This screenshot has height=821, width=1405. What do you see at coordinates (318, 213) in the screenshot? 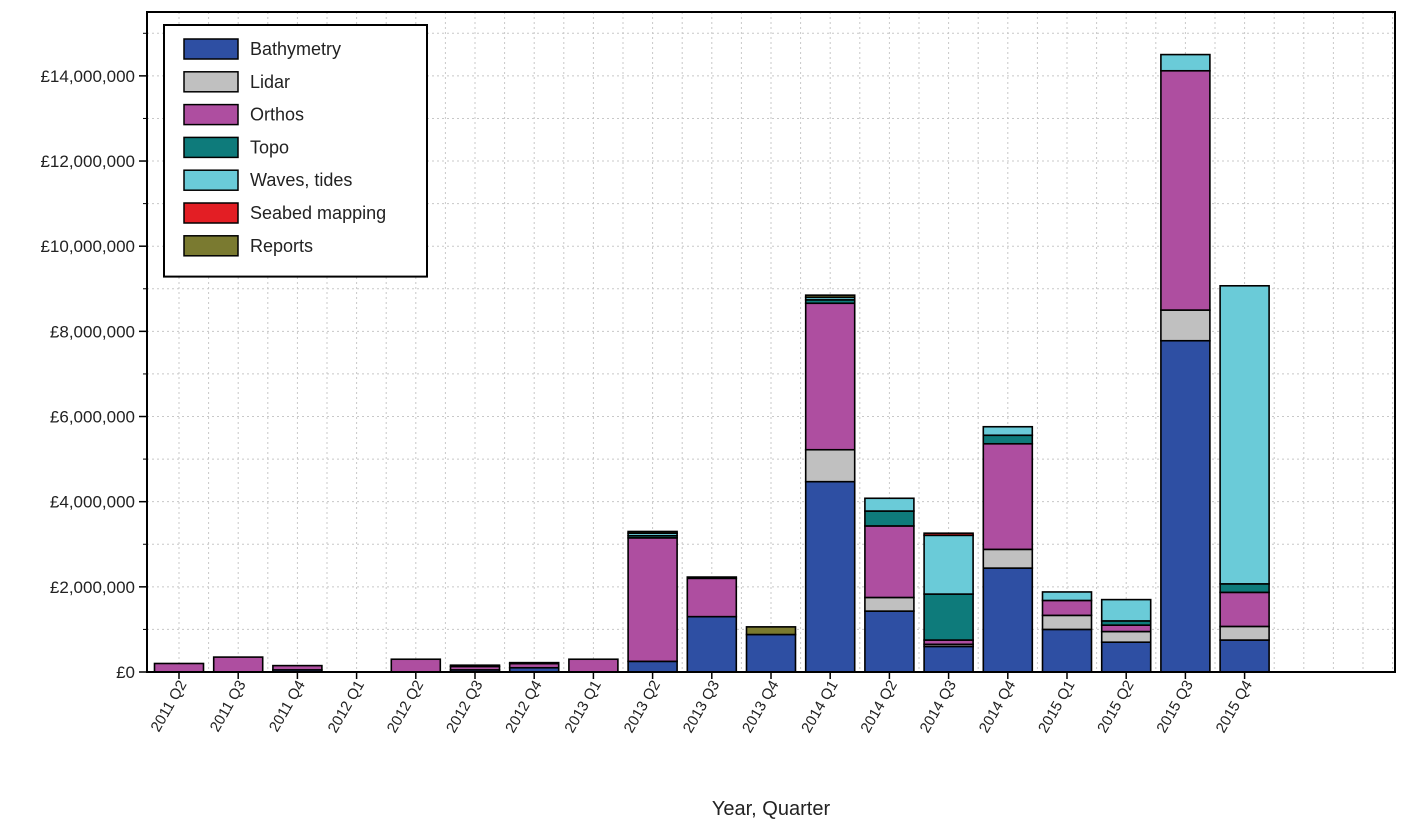
I see `legend-label: Seabed mapping` at bounding box center [318, 213].